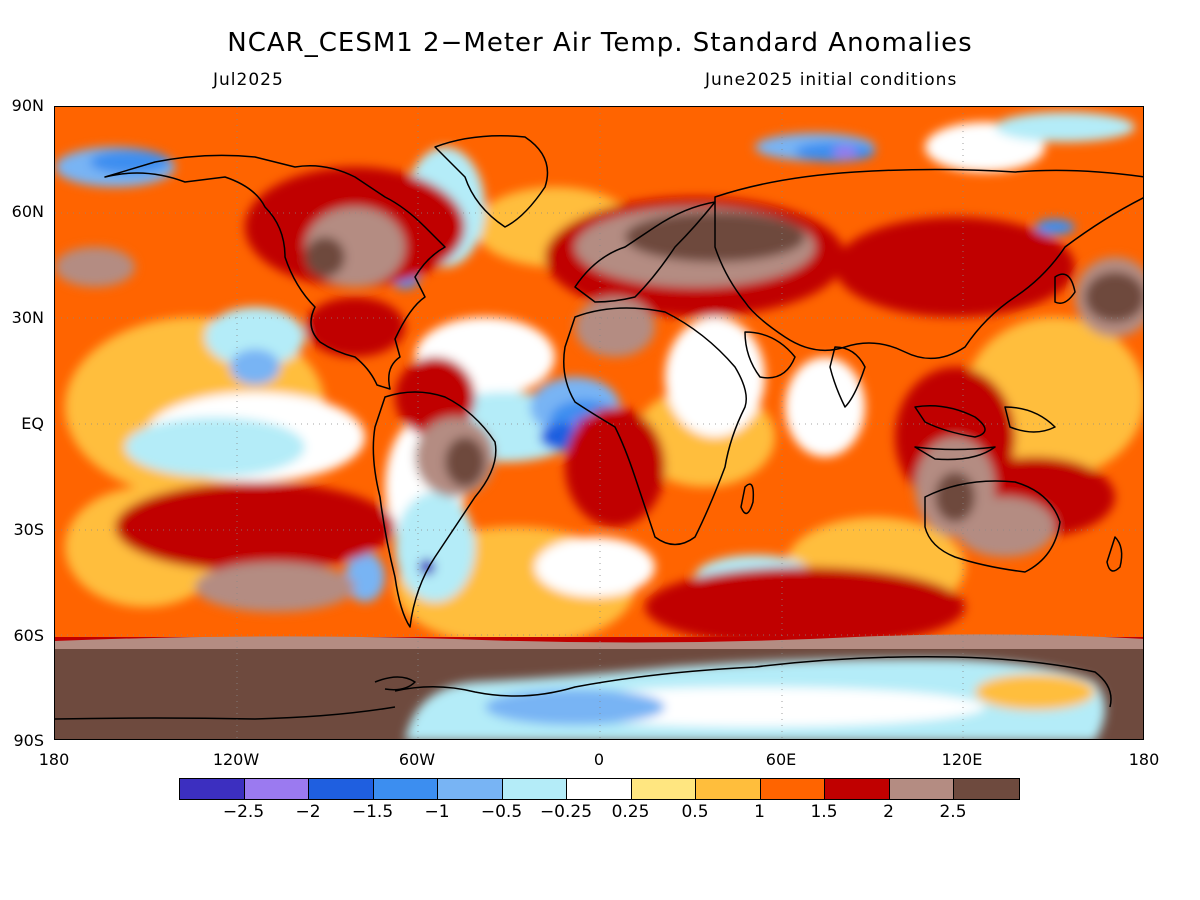 The width and height of the screenshot is (1200, 900). Describe the element at coordinates (755, 698) in the screenshot. I see `antarctic-anomaly` at that location.